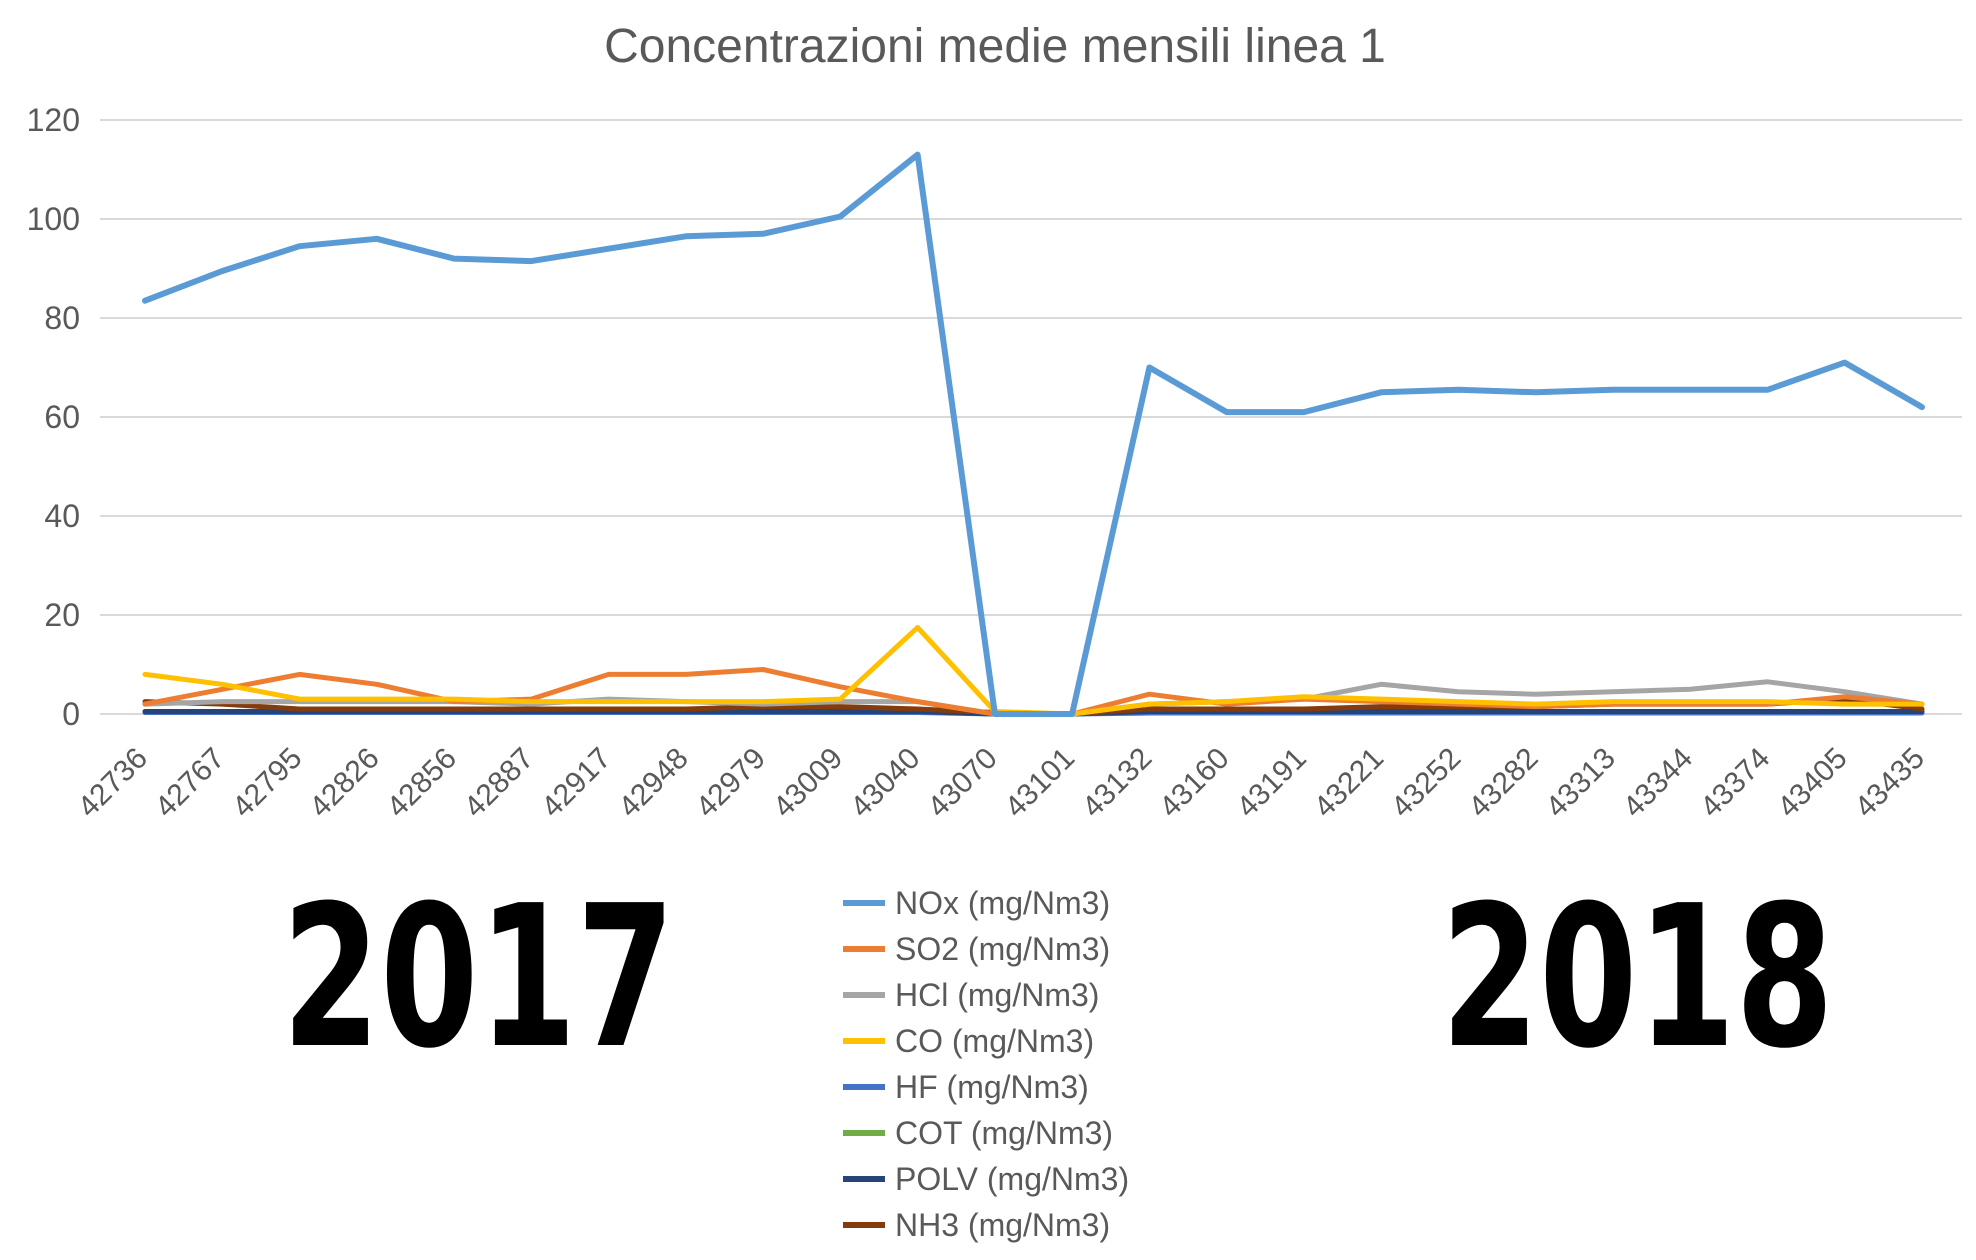  I want to click on x-tick-label: 43160, so click(1194, 783).